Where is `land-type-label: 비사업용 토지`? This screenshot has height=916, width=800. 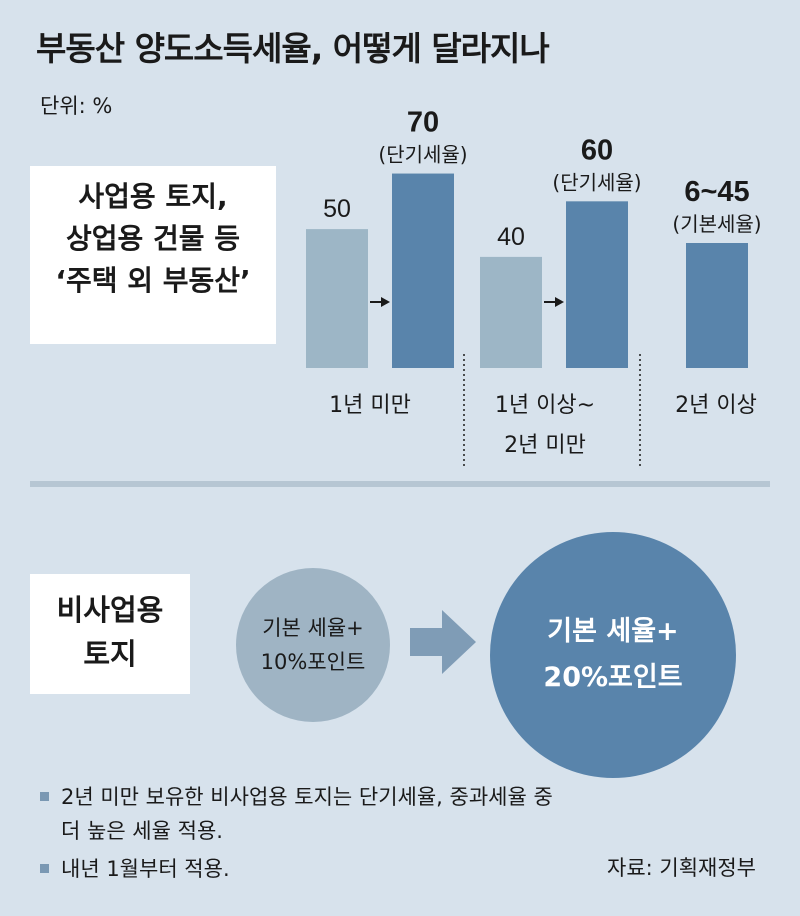 land-type-label: 비사업용 토지 is located at coordinates (110, 634).